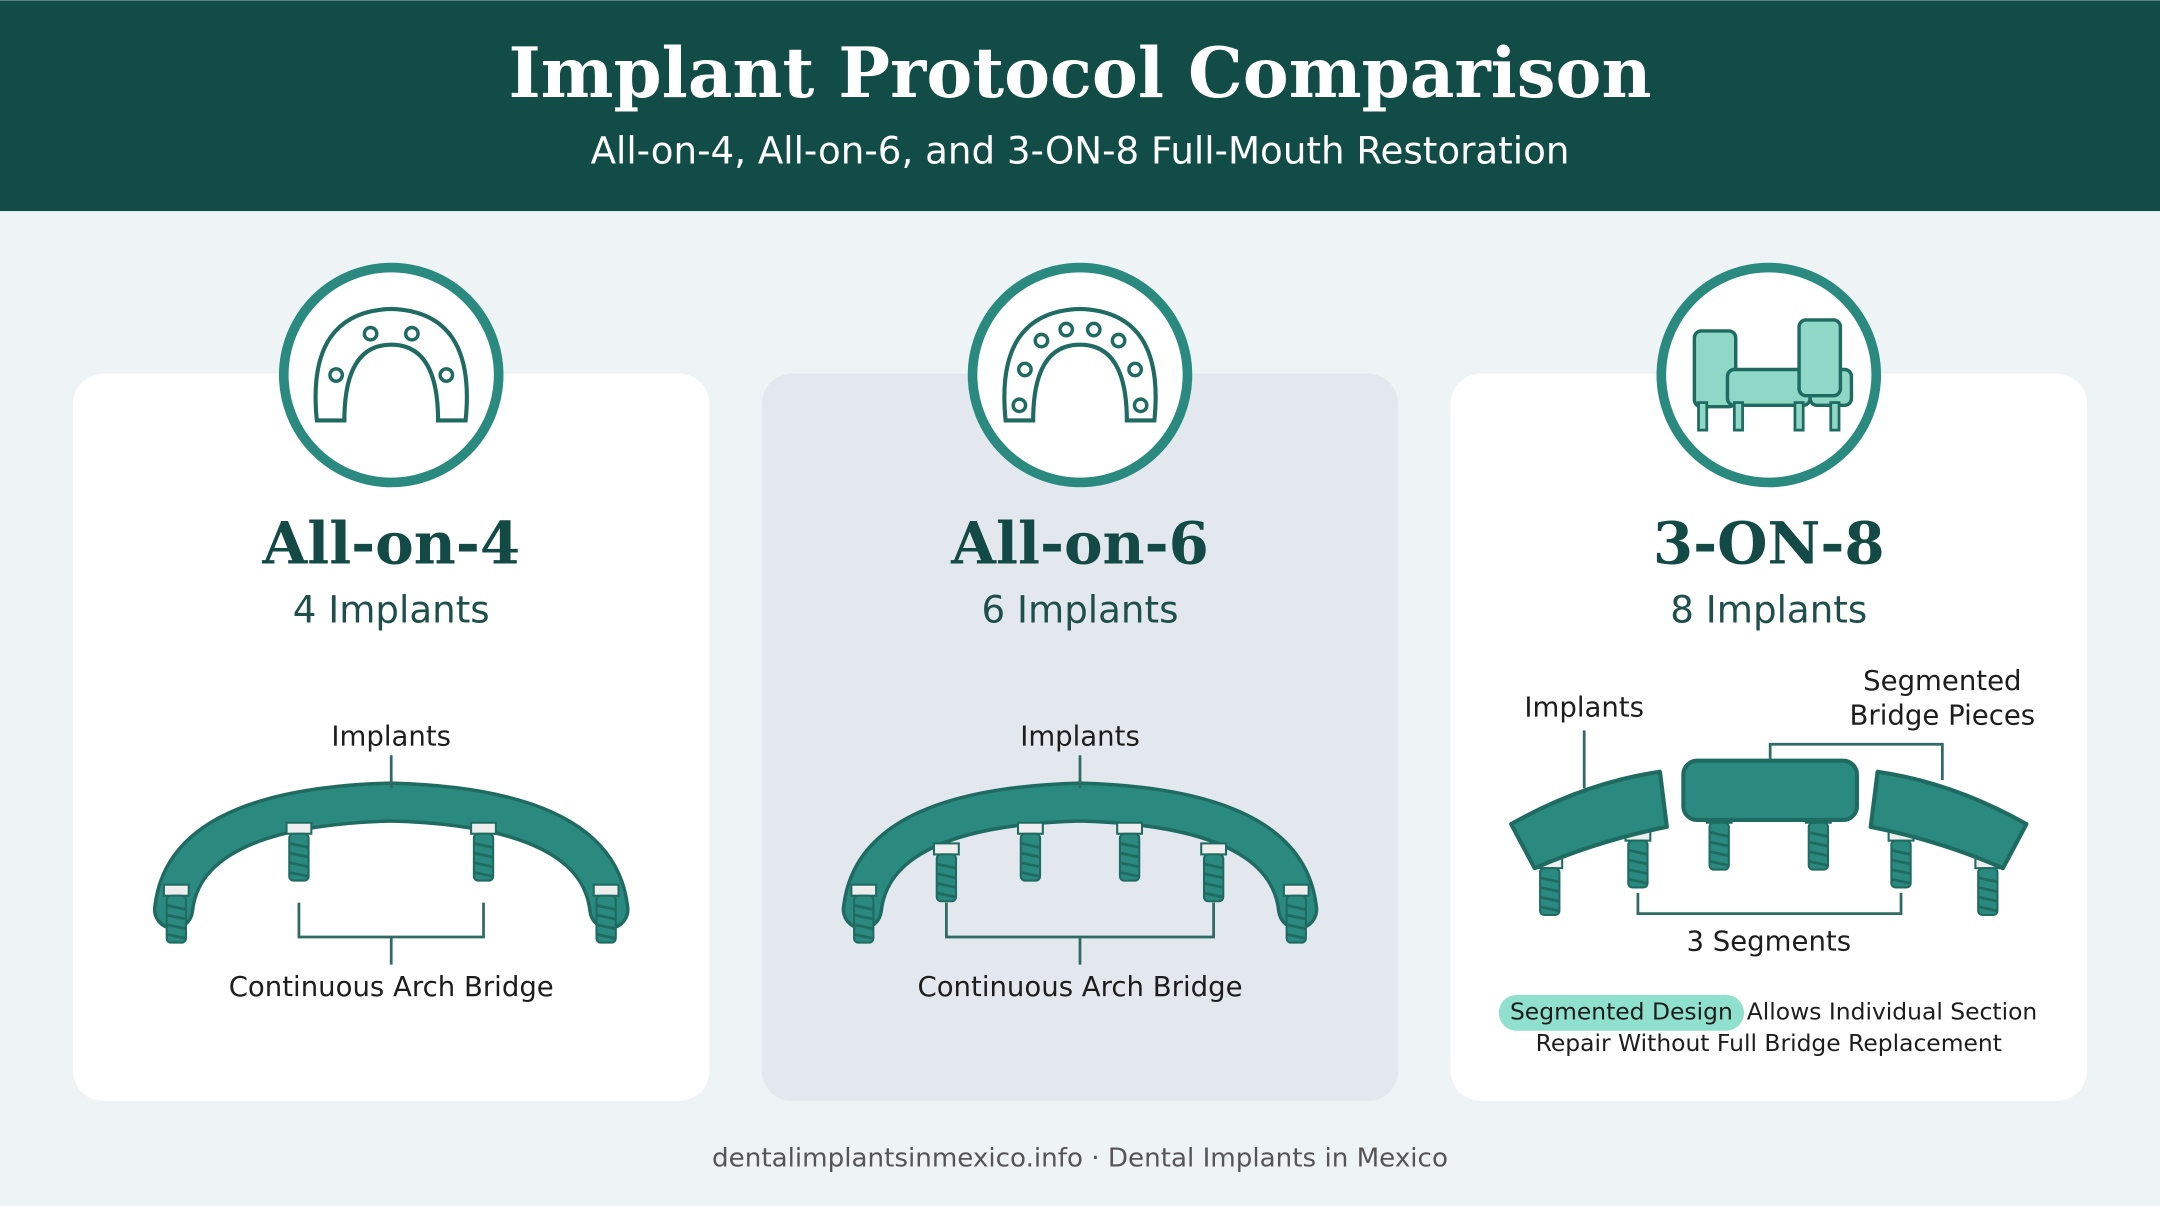  What do you see at coordinates (1080, 855) in the screenshot?
I see `bridge` at bounding box center [1080, 855].